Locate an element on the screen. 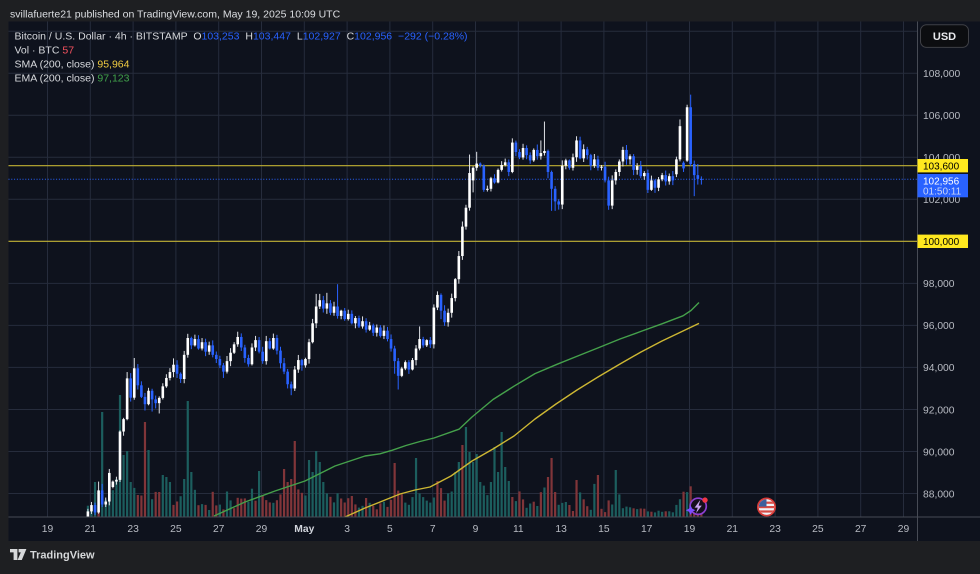 Image resolution: width=980 pixels, height=574 pixels. svg-text: 94,000 is located at coordinates (939, 368).